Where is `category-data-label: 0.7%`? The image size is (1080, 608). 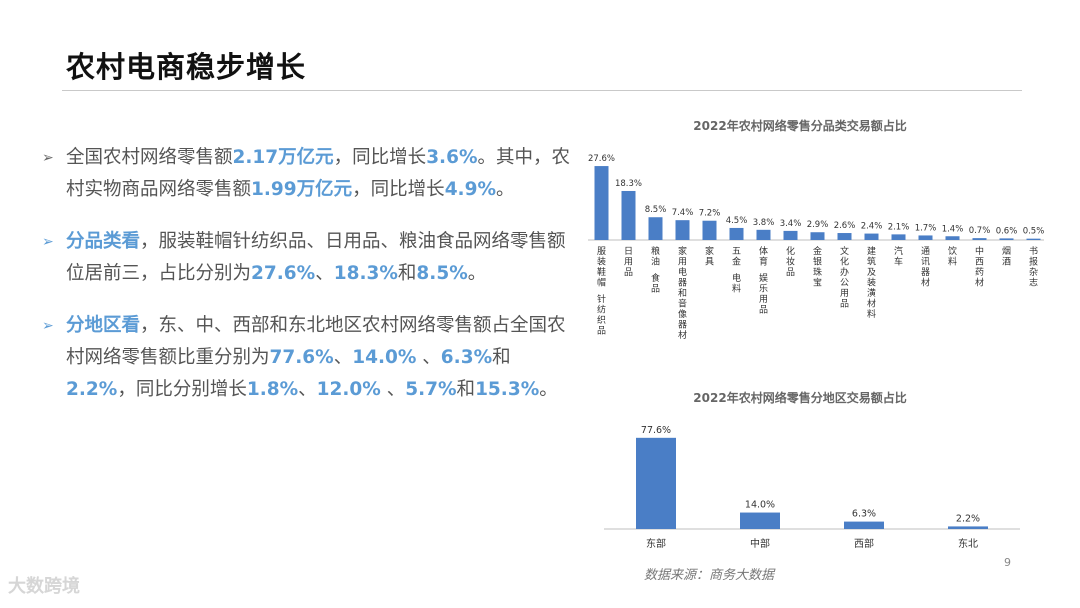
category-data-label: 0.7% is located at coordinates (980, 231).